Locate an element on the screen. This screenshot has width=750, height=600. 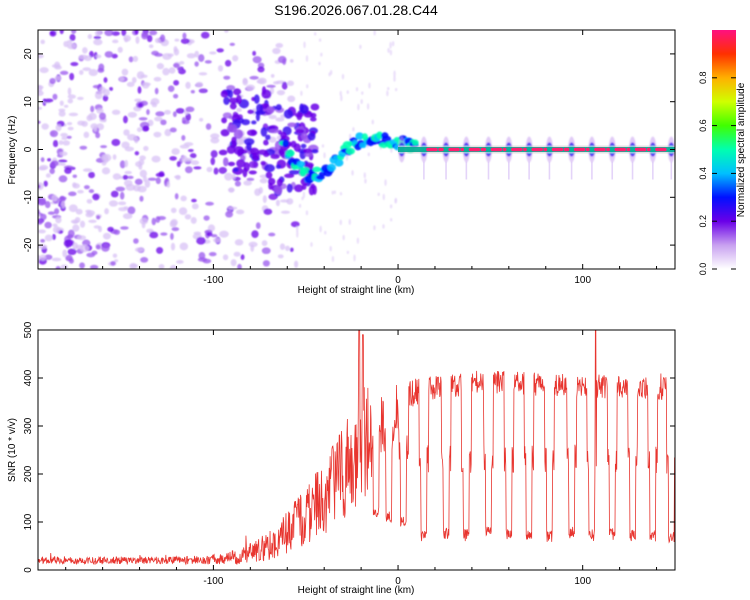
figure-title: S196.2026.067.01.28.C44 is located at coordinates (356, 10).